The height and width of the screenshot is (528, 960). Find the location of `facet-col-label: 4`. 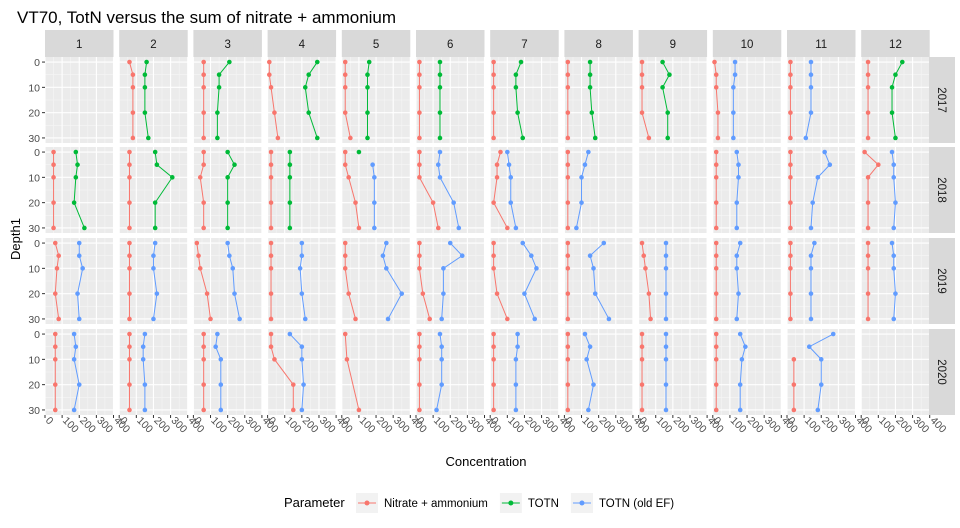

facet-col-label: 4 is located at coordinates (302, 45).